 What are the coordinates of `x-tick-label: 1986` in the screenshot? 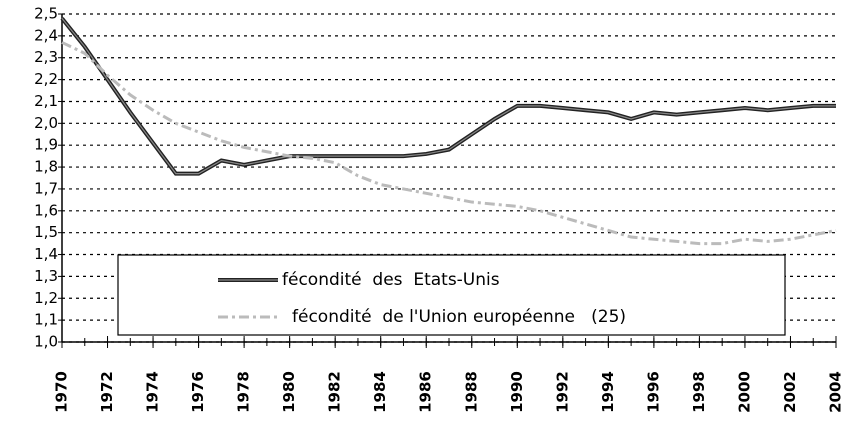 It's located at (426, 392).